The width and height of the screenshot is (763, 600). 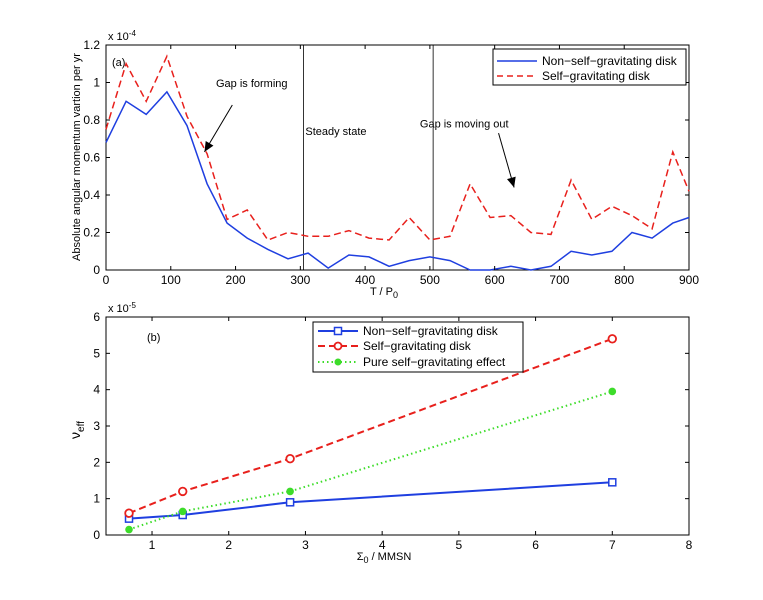 What do you see at coordinates (495, 280) in the screenshot?
I see `x-tick-label-a: 600` at bounding box center [495, 280].